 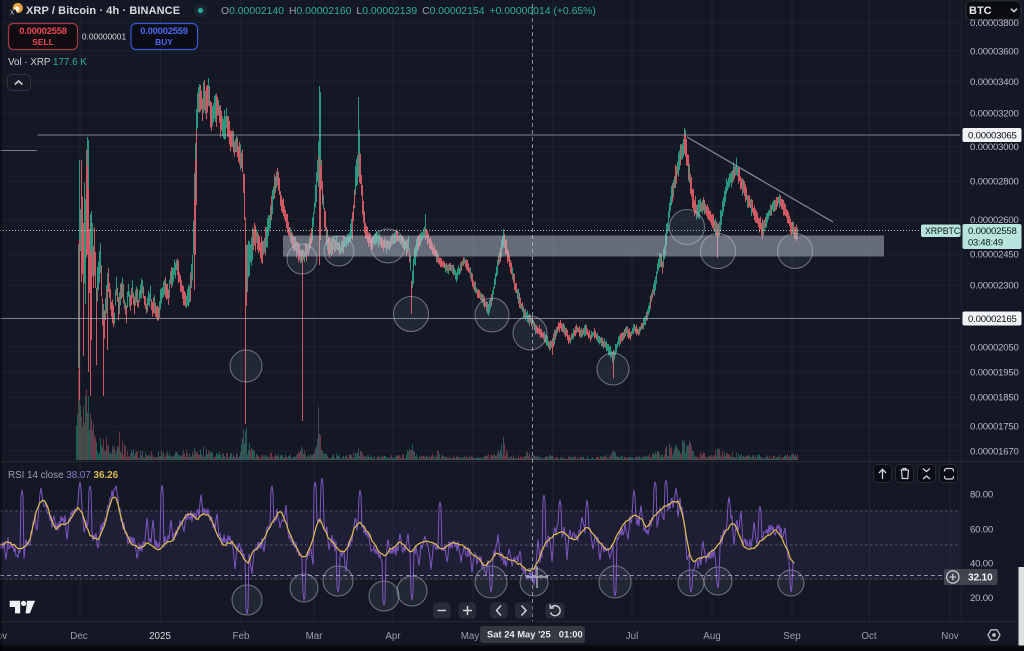 What do you see at coordinates (994, 254) in the screenshot?
I see `svg-text: 0.00002450` at bounding box center [994, 254].